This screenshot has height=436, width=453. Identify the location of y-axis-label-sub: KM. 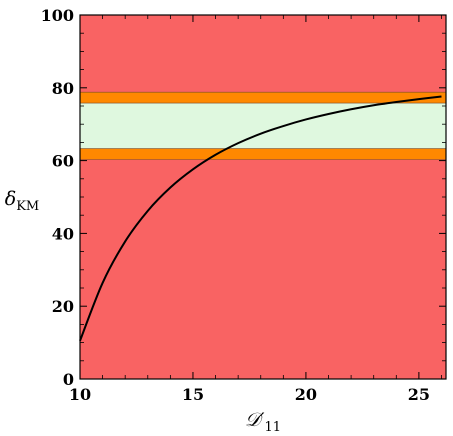
(27, 206).